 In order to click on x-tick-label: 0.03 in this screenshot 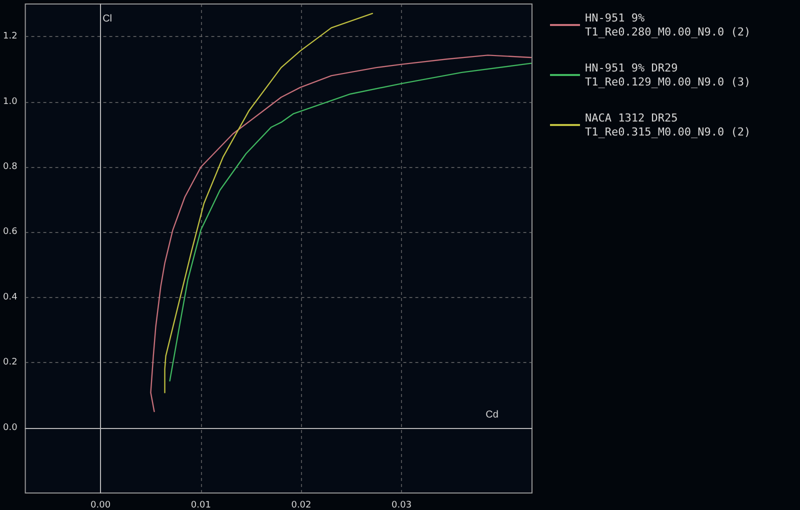, I will do `click(402, 505)`.